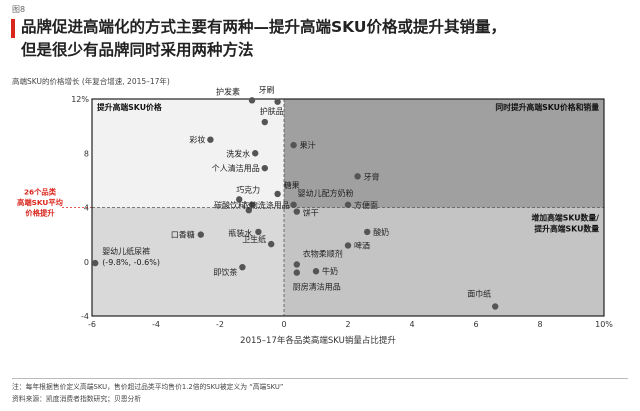 This screenshot has height=411, width=640. I want to click on data-label: 牙膏, so click(372, 176).